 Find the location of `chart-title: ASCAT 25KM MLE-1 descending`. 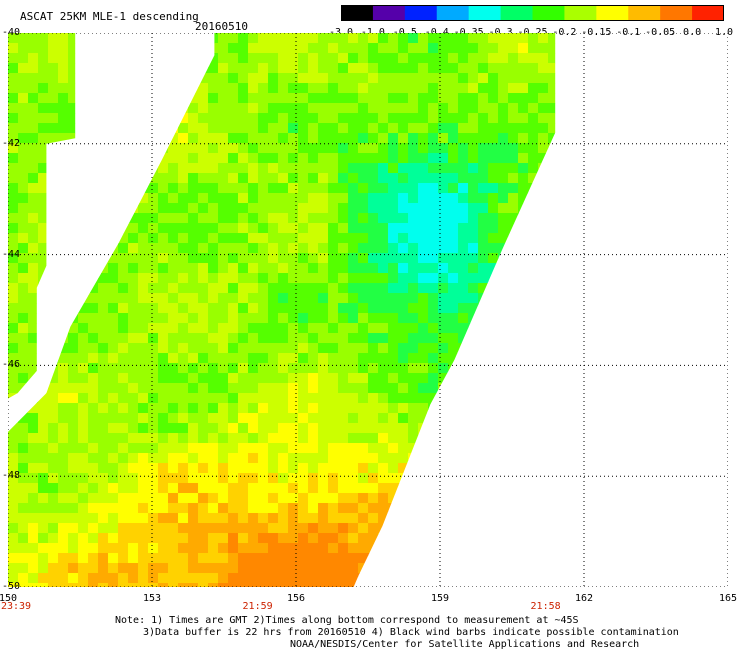

chart-title: ASCAT 25KM MLE-1 descending is located at coordinates (109, 16).